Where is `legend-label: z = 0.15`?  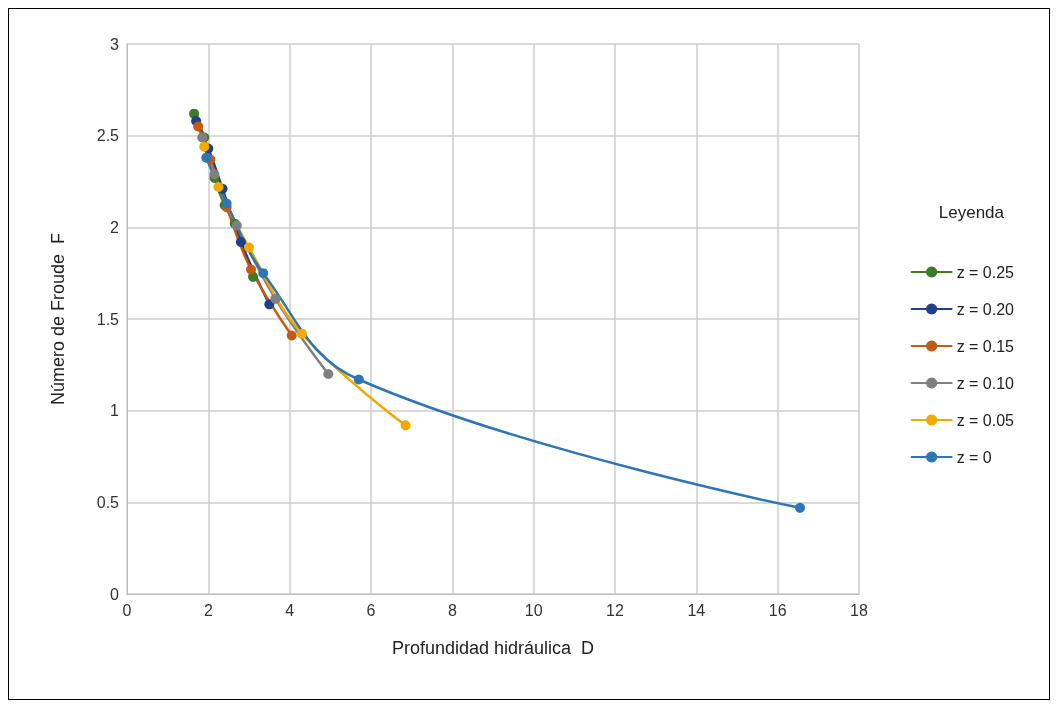 legend-label: z = 0.15 is located at coordinates (985, 346).